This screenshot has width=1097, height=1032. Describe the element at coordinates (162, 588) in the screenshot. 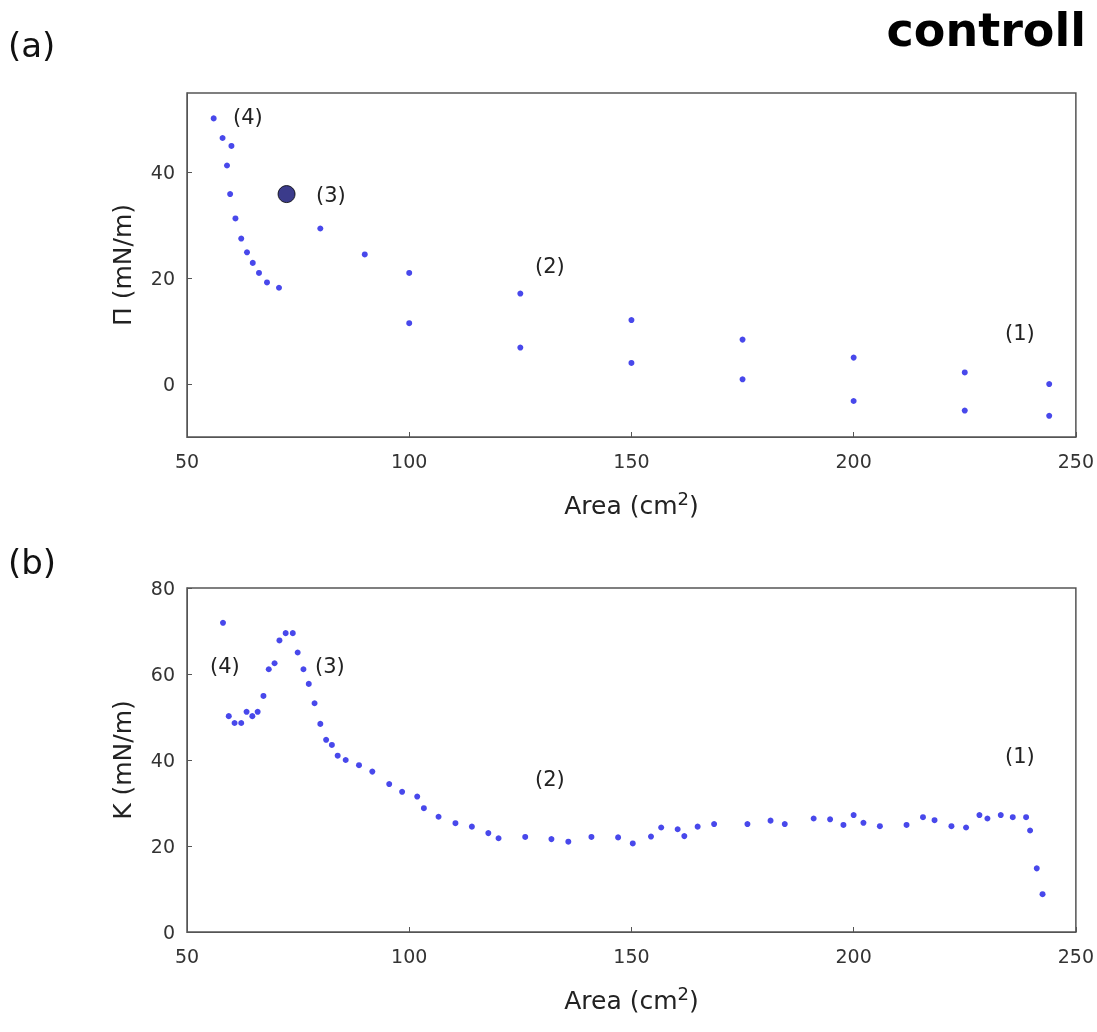

I see `y-tick-label: 80` at that location.